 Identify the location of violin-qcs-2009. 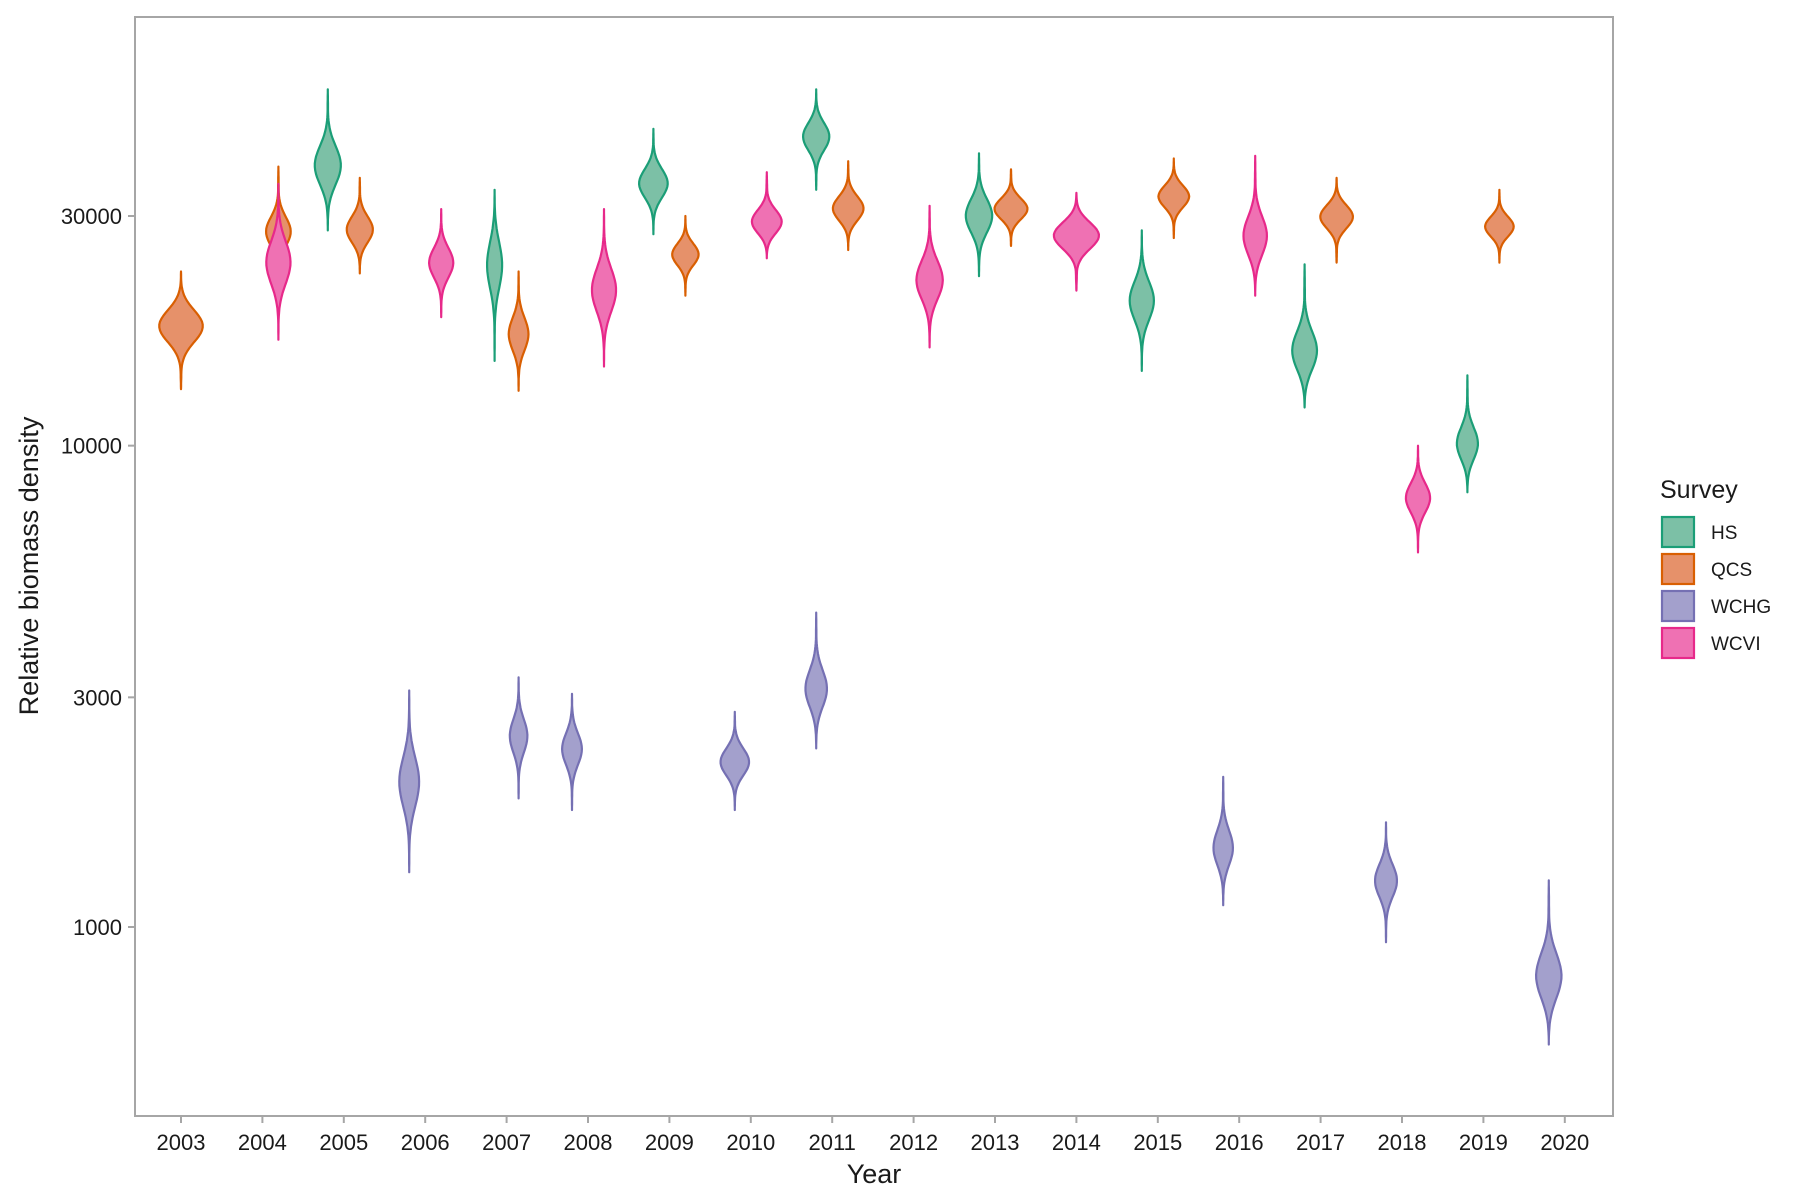
(685, 255).